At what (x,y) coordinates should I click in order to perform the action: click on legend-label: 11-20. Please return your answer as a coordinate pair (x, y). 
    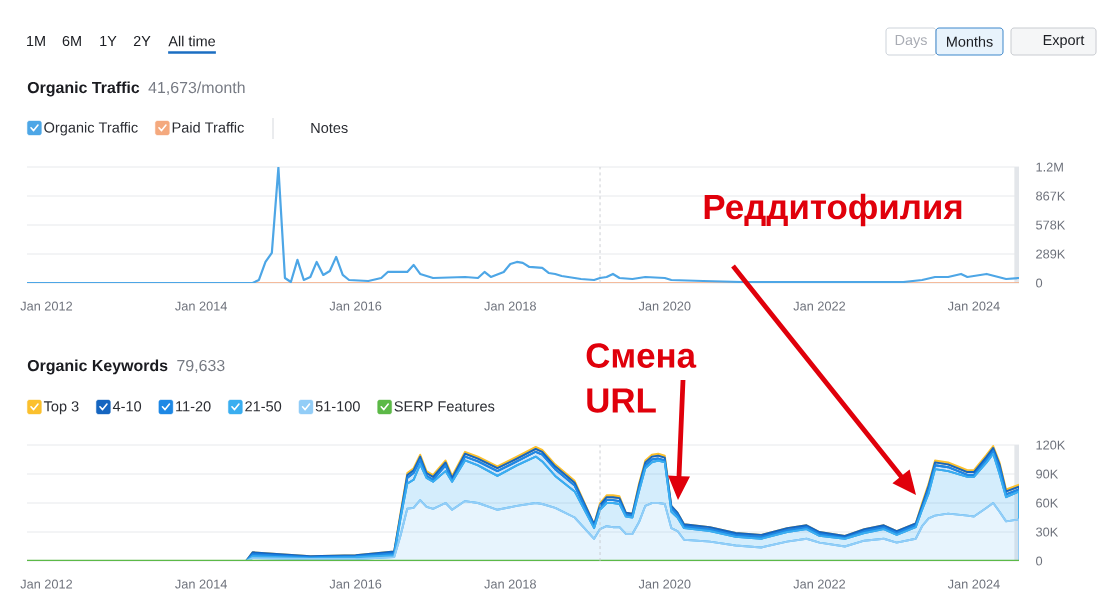
    Looking at the image, I should click on (193, 406).